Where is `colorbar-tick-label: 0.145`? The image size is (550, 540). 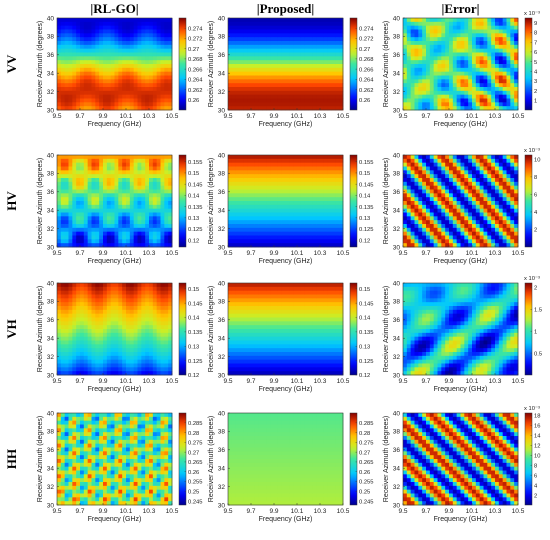
colorbar-tick-label: 0.145 is located at coordinates (195, 185).